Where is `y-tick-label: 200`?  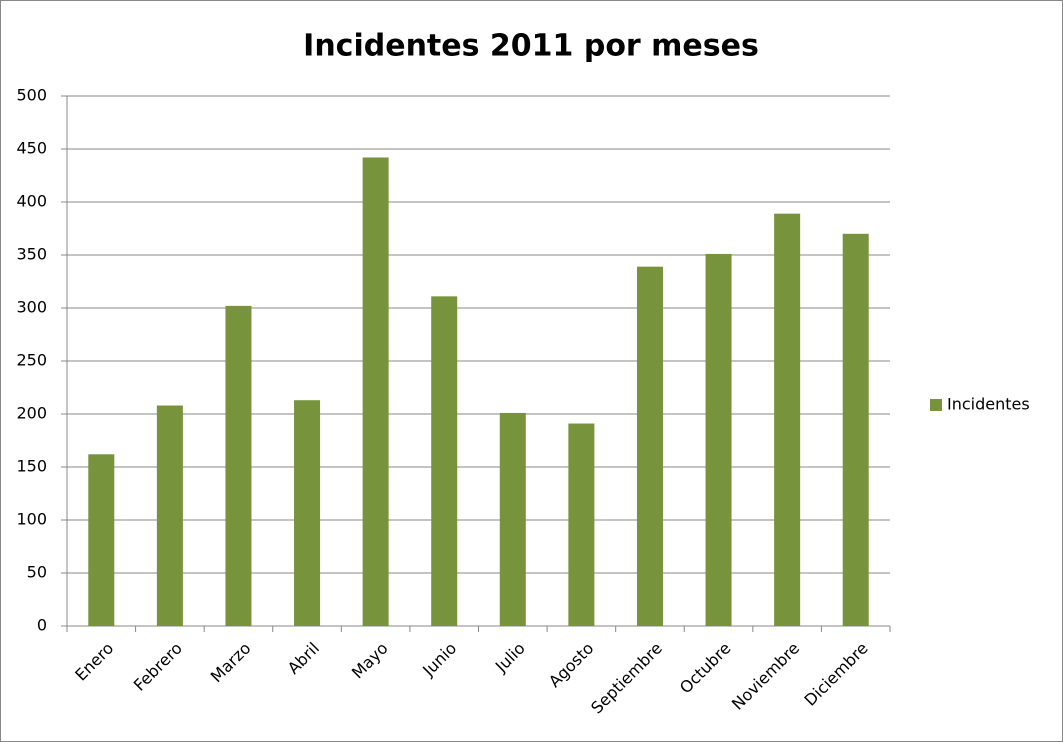 y-tick-label: 200 is located at coordinates (31, 413).